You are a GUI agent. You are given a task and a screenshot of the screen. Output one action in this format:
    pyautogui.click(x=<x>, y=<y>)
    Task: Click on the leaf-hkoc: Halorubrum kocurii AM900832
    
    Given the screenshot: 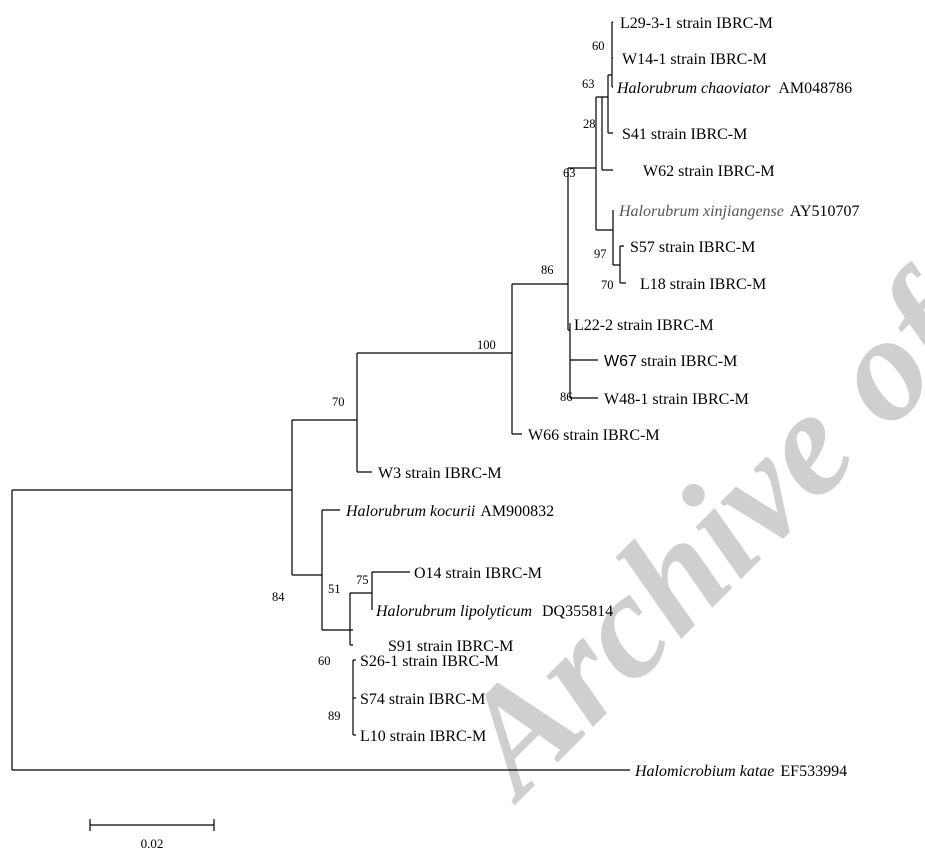 What is the action you would take?
    pyautogui.click(x=449, y=511)
    